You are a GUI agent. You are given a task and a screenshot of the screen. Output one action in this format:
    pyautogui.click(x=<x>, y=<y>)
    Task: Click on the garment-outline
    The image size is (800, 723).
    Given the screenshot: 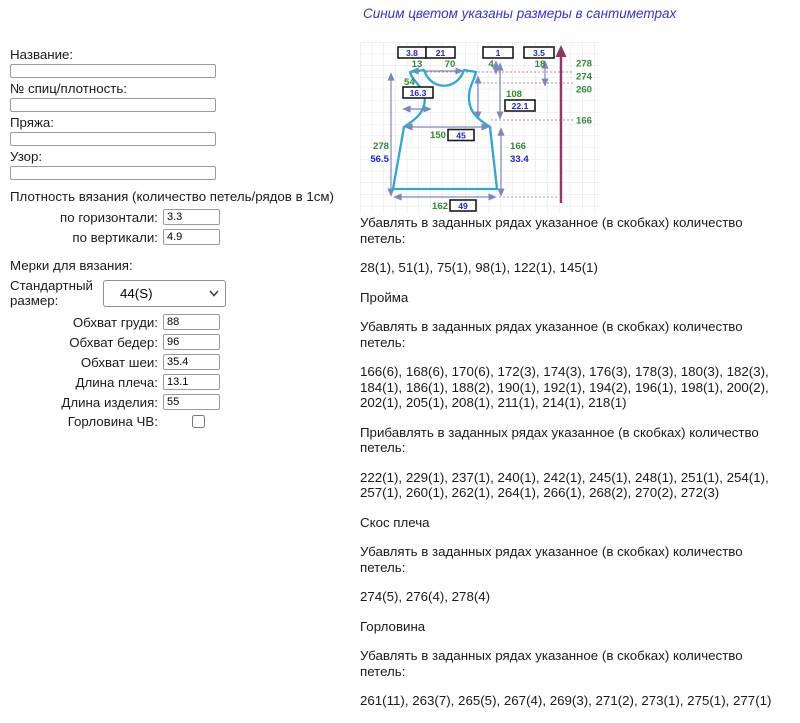 What is the action you would take?
    pyautogui.click(x=445, y=129)
    